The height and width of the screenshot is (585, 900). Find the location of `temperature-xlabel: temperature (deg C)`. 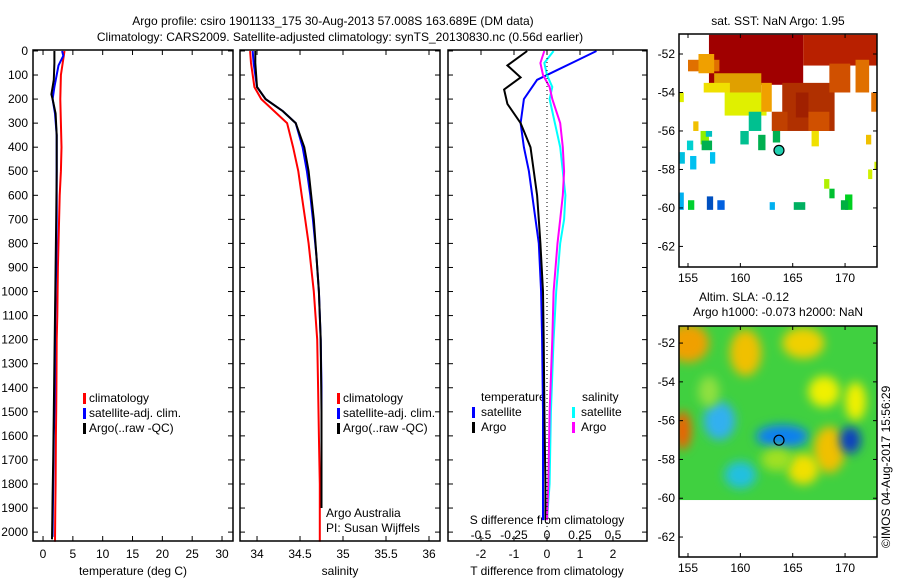

temperature-xlabel: temperature (deg C) is located at coordinates (133, 571).